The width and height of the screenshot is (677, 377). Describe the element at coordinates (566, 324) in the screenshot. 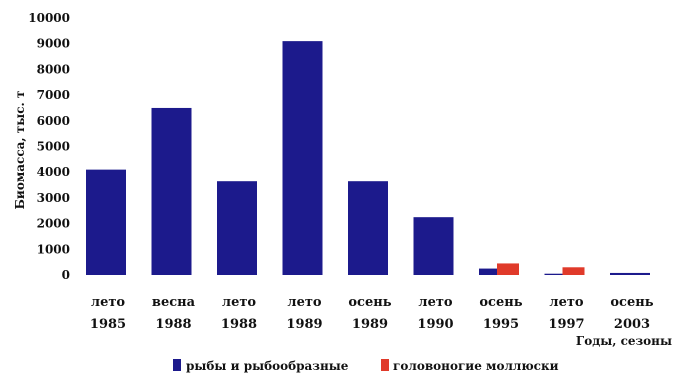

I see `x-category-year: 1997` at that location.